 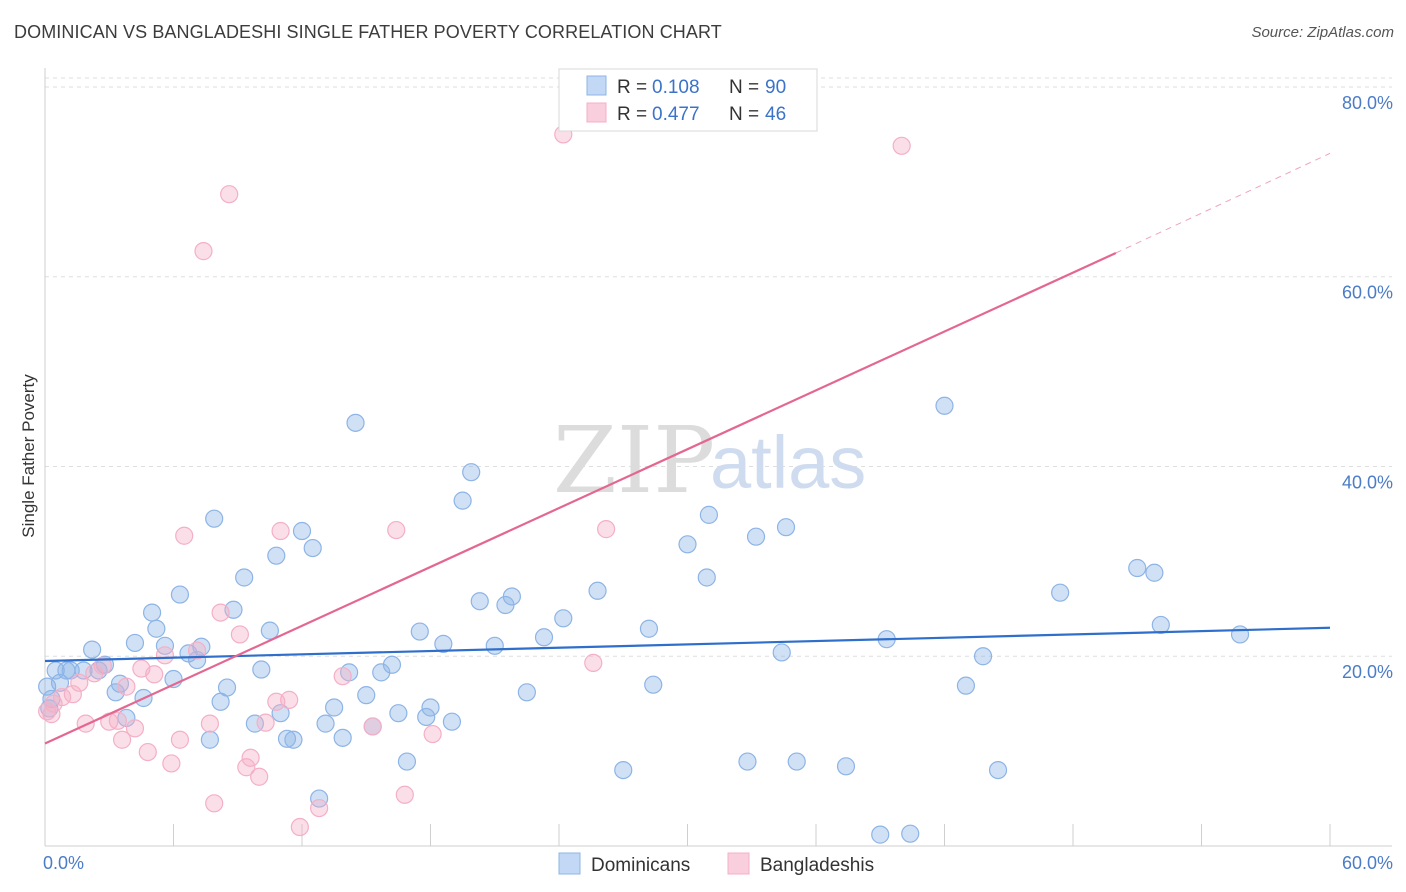 I want to click on y-tick-label-3: 80.0%, so click(x=1367, y=103).